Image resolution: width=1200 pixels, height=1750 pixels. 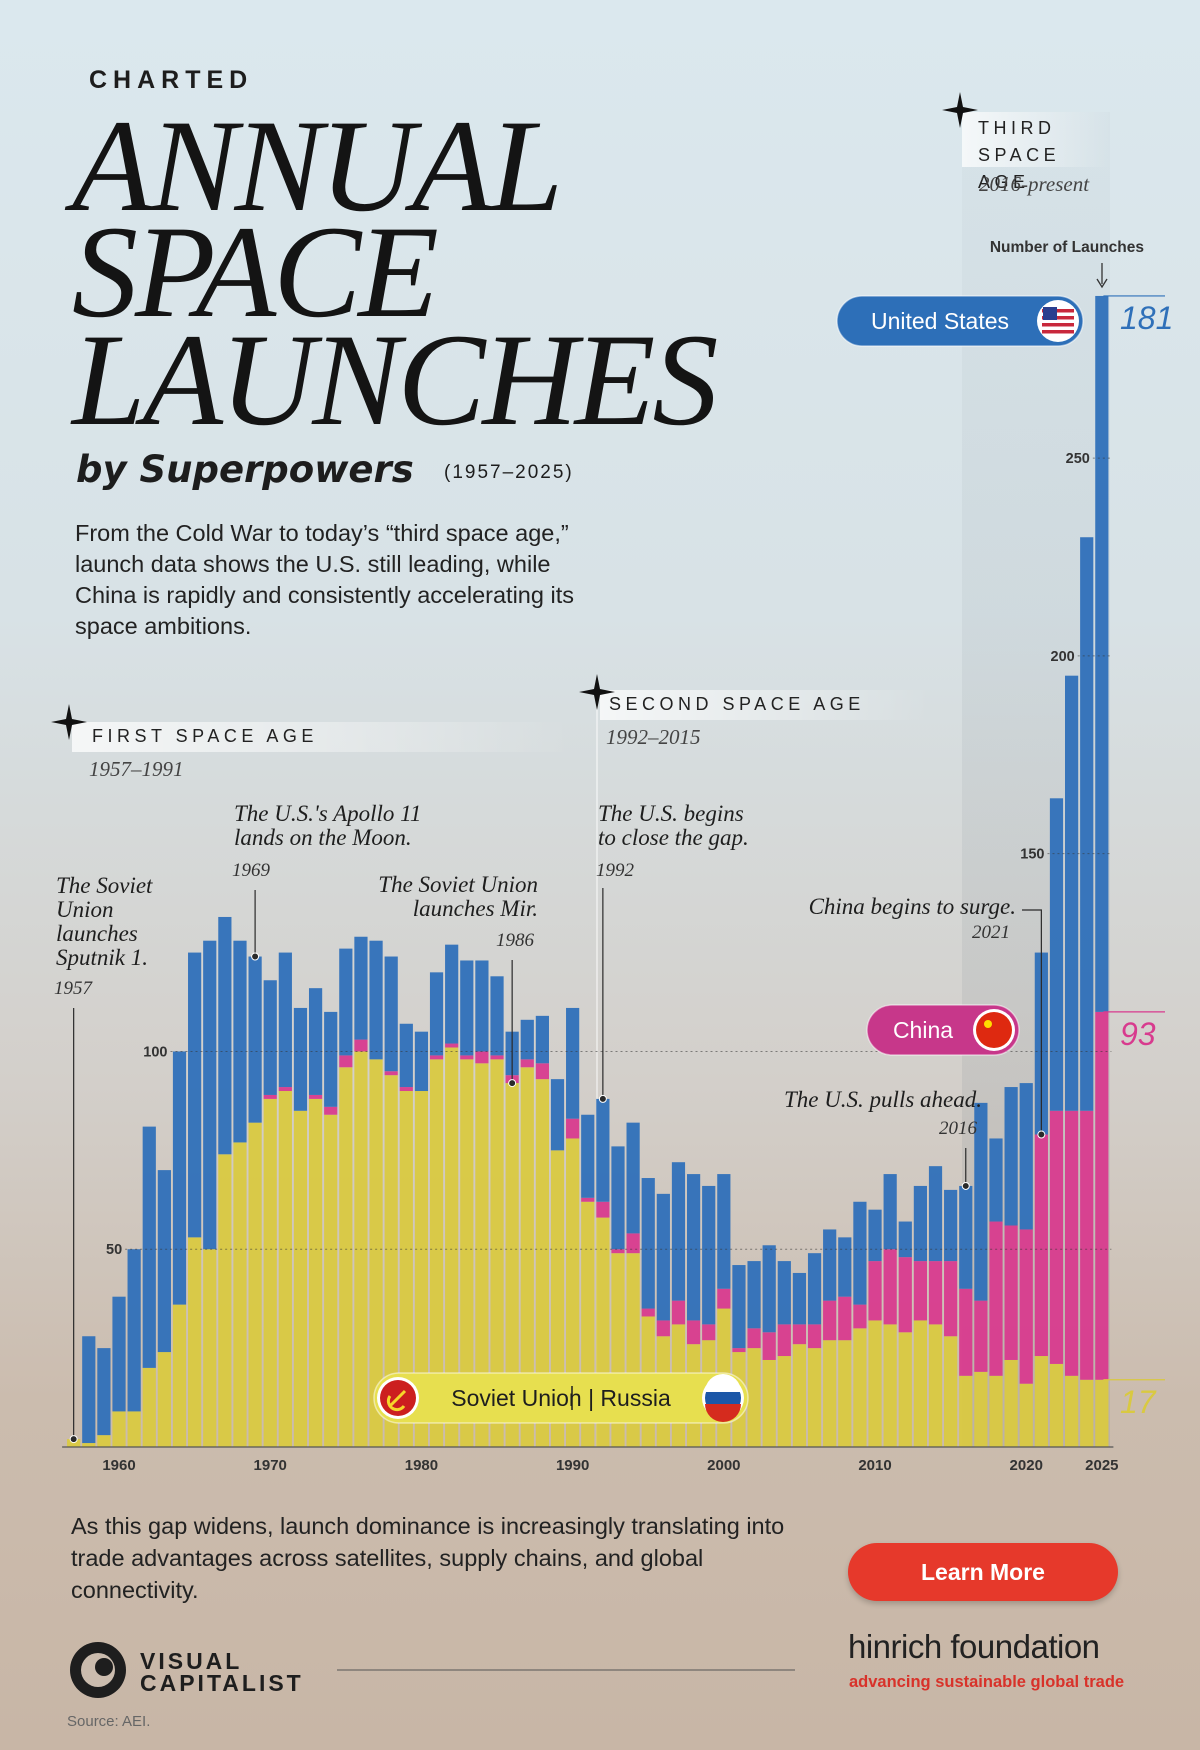 I want to click on annotation: China begins to surge., so click(x=912, y=906).